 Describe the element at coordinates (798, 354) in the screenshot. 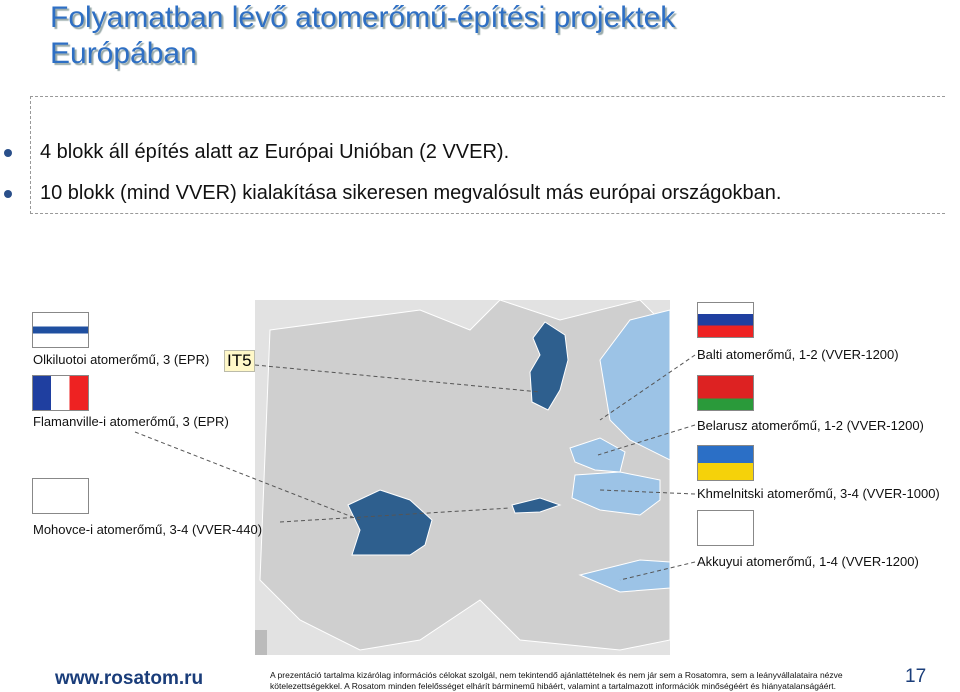

I see `project-label: Balti atomerőmű, 1-2 (VVER-1200)` at that location.